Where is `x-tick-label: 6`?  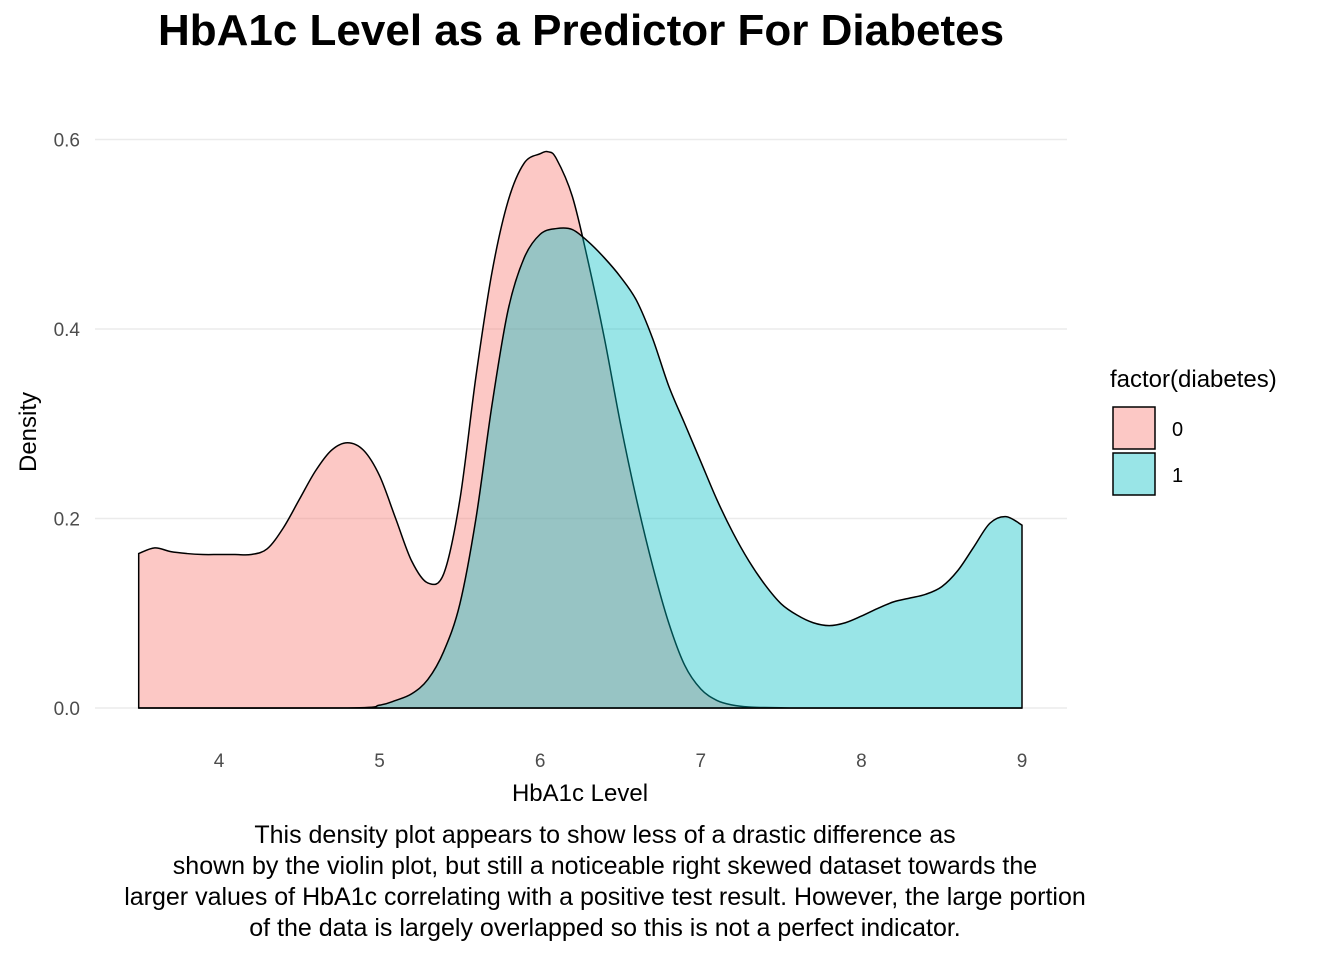
x-tick-label: 6 is located at coordinates (540, 761).